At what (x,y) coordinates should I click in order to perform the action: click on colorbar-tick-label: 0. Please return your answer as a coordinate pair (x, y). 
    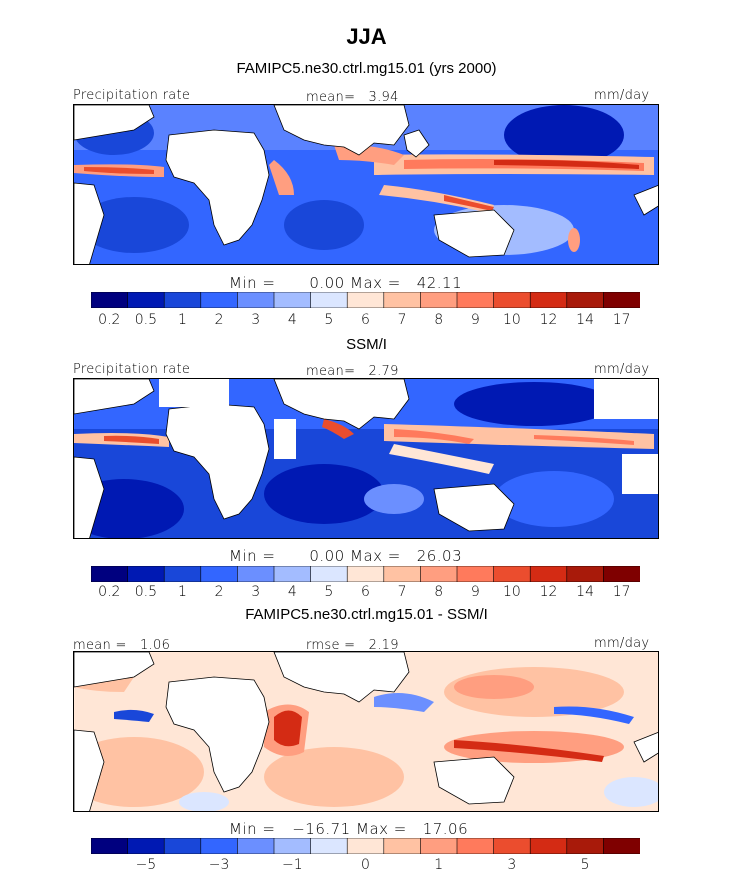
    Looking at the image, I should click on (365, 865).